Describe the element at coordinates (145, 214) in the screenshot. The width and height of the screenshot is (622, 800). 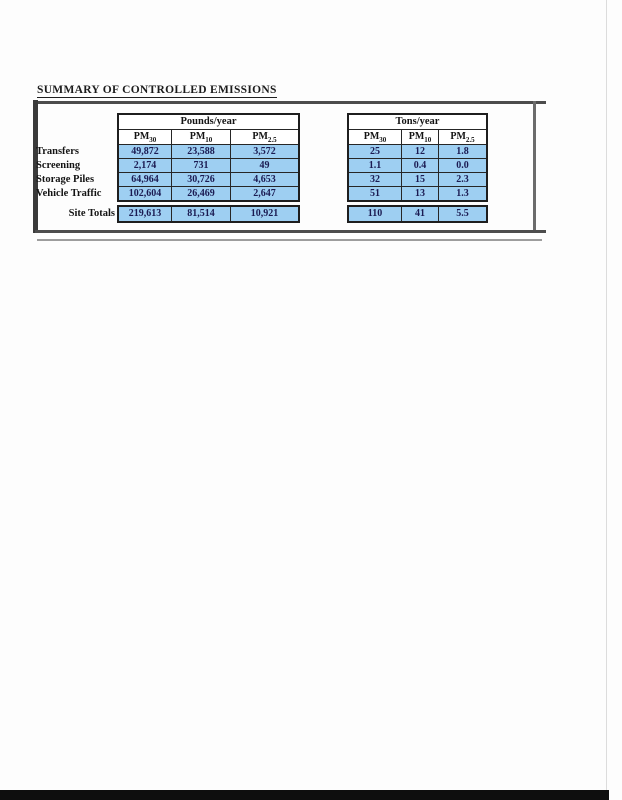
I see `totals-cell: 219,613` at that location.